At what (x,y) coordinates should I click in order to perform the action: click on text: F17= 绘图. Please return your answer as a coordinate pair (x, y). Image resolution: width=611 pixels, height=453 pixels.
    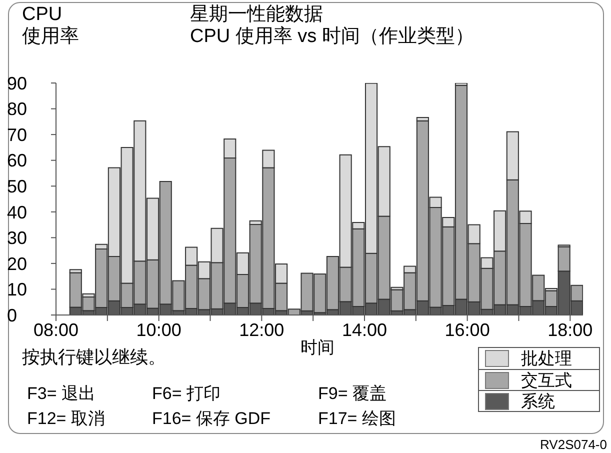
    Looking at the image, I should click on (357, 419).